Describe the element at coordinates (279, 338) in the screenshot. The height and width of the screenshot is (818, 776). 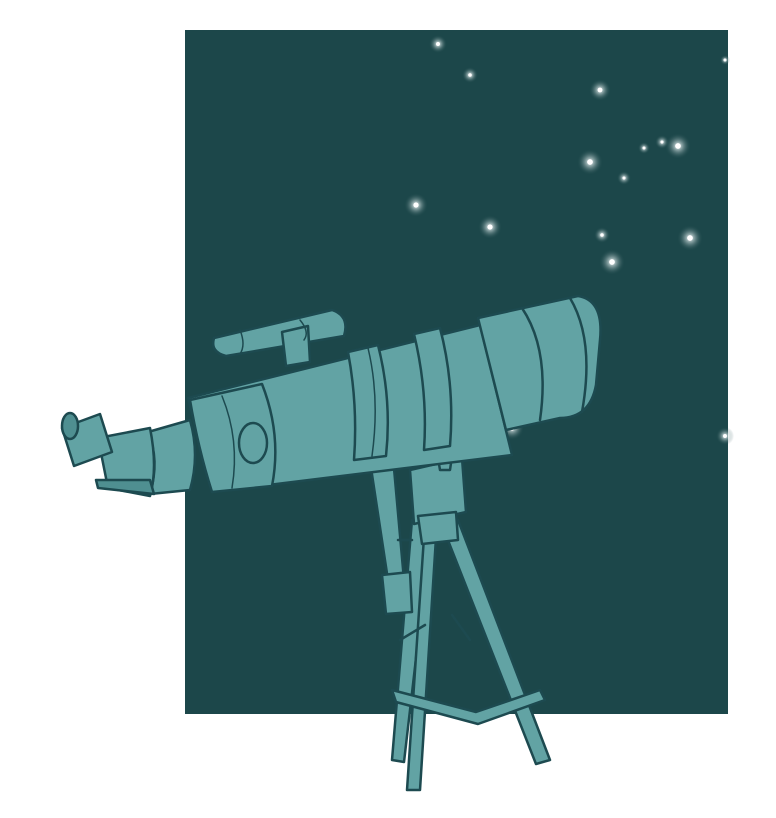
I see `finder-scope` at that location.